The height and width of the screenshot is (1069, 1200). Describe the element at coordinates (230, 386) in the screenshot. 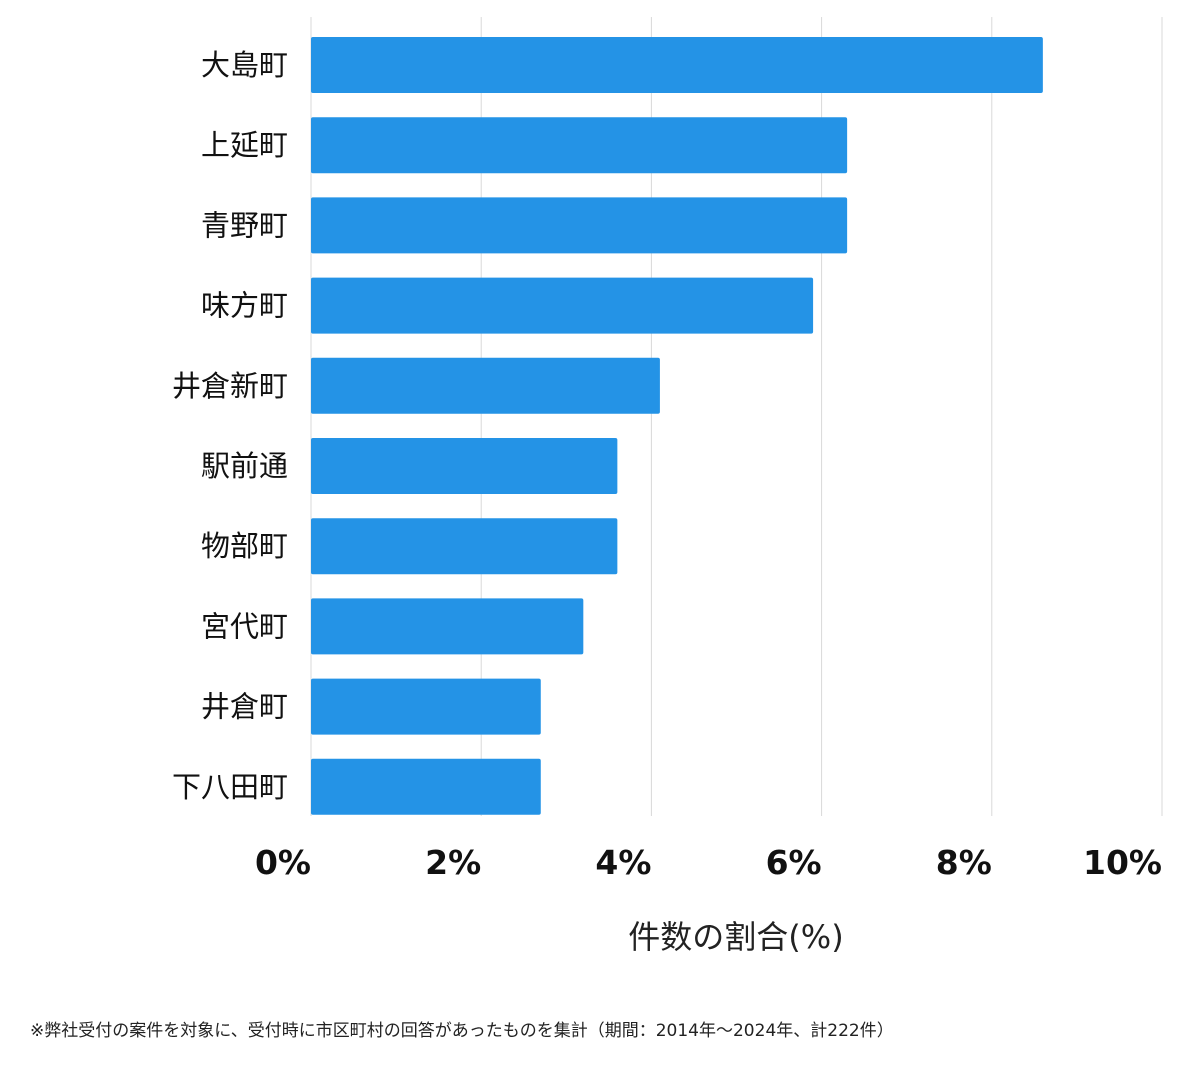

I see `category-label: 井倉新町` at that location.